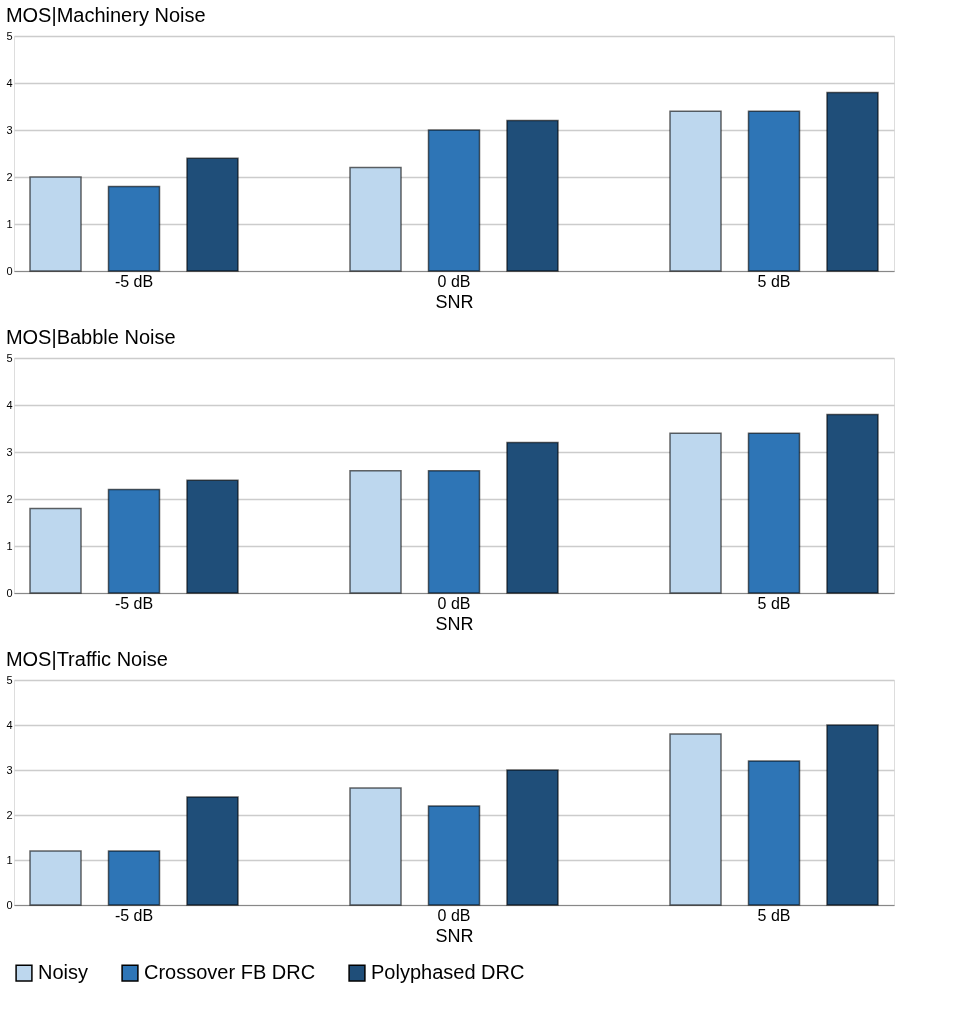 Image resolution: width=977 pixels, height=1031 pixels. What do you see at coordinates (63, 972) in the screenshot?
I see `legend-label: Noisy` at bounding box center [63, 972].